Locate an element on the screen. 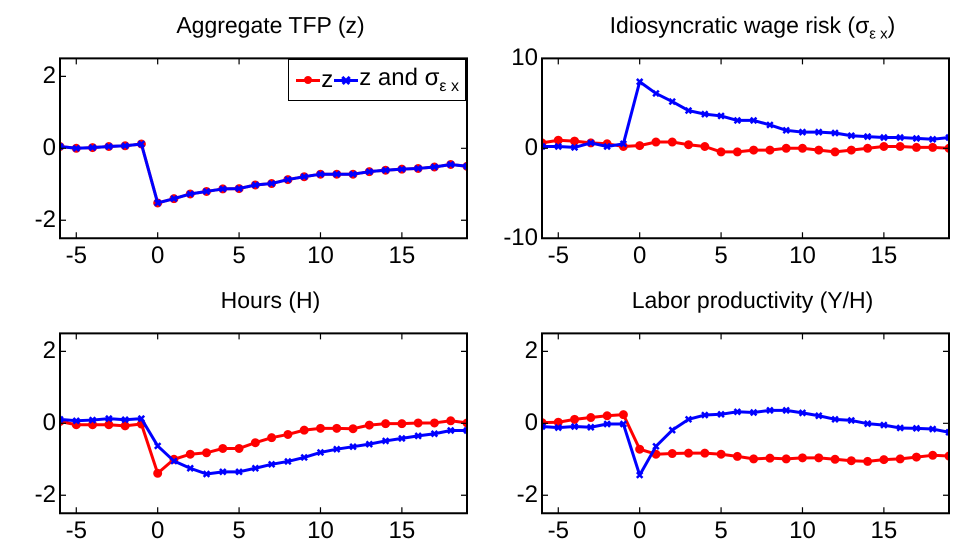 Image resolution: width=963 pixels, height=550 pixels. chart-title: Hours (H) is located at coordinates (271, 300).